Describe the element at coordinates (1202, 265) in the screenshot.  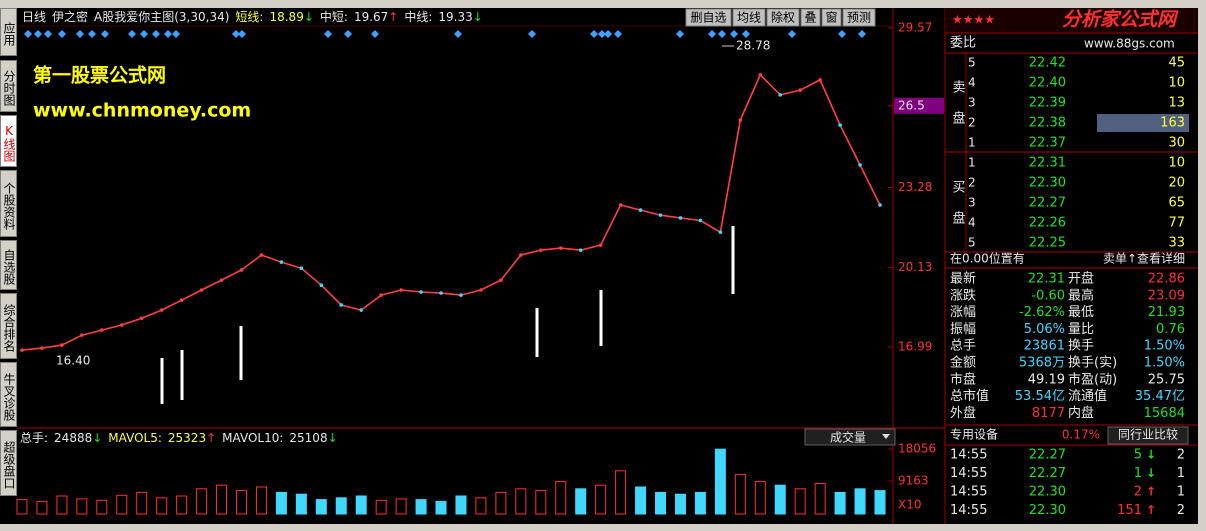
I see `right-border` at that location.